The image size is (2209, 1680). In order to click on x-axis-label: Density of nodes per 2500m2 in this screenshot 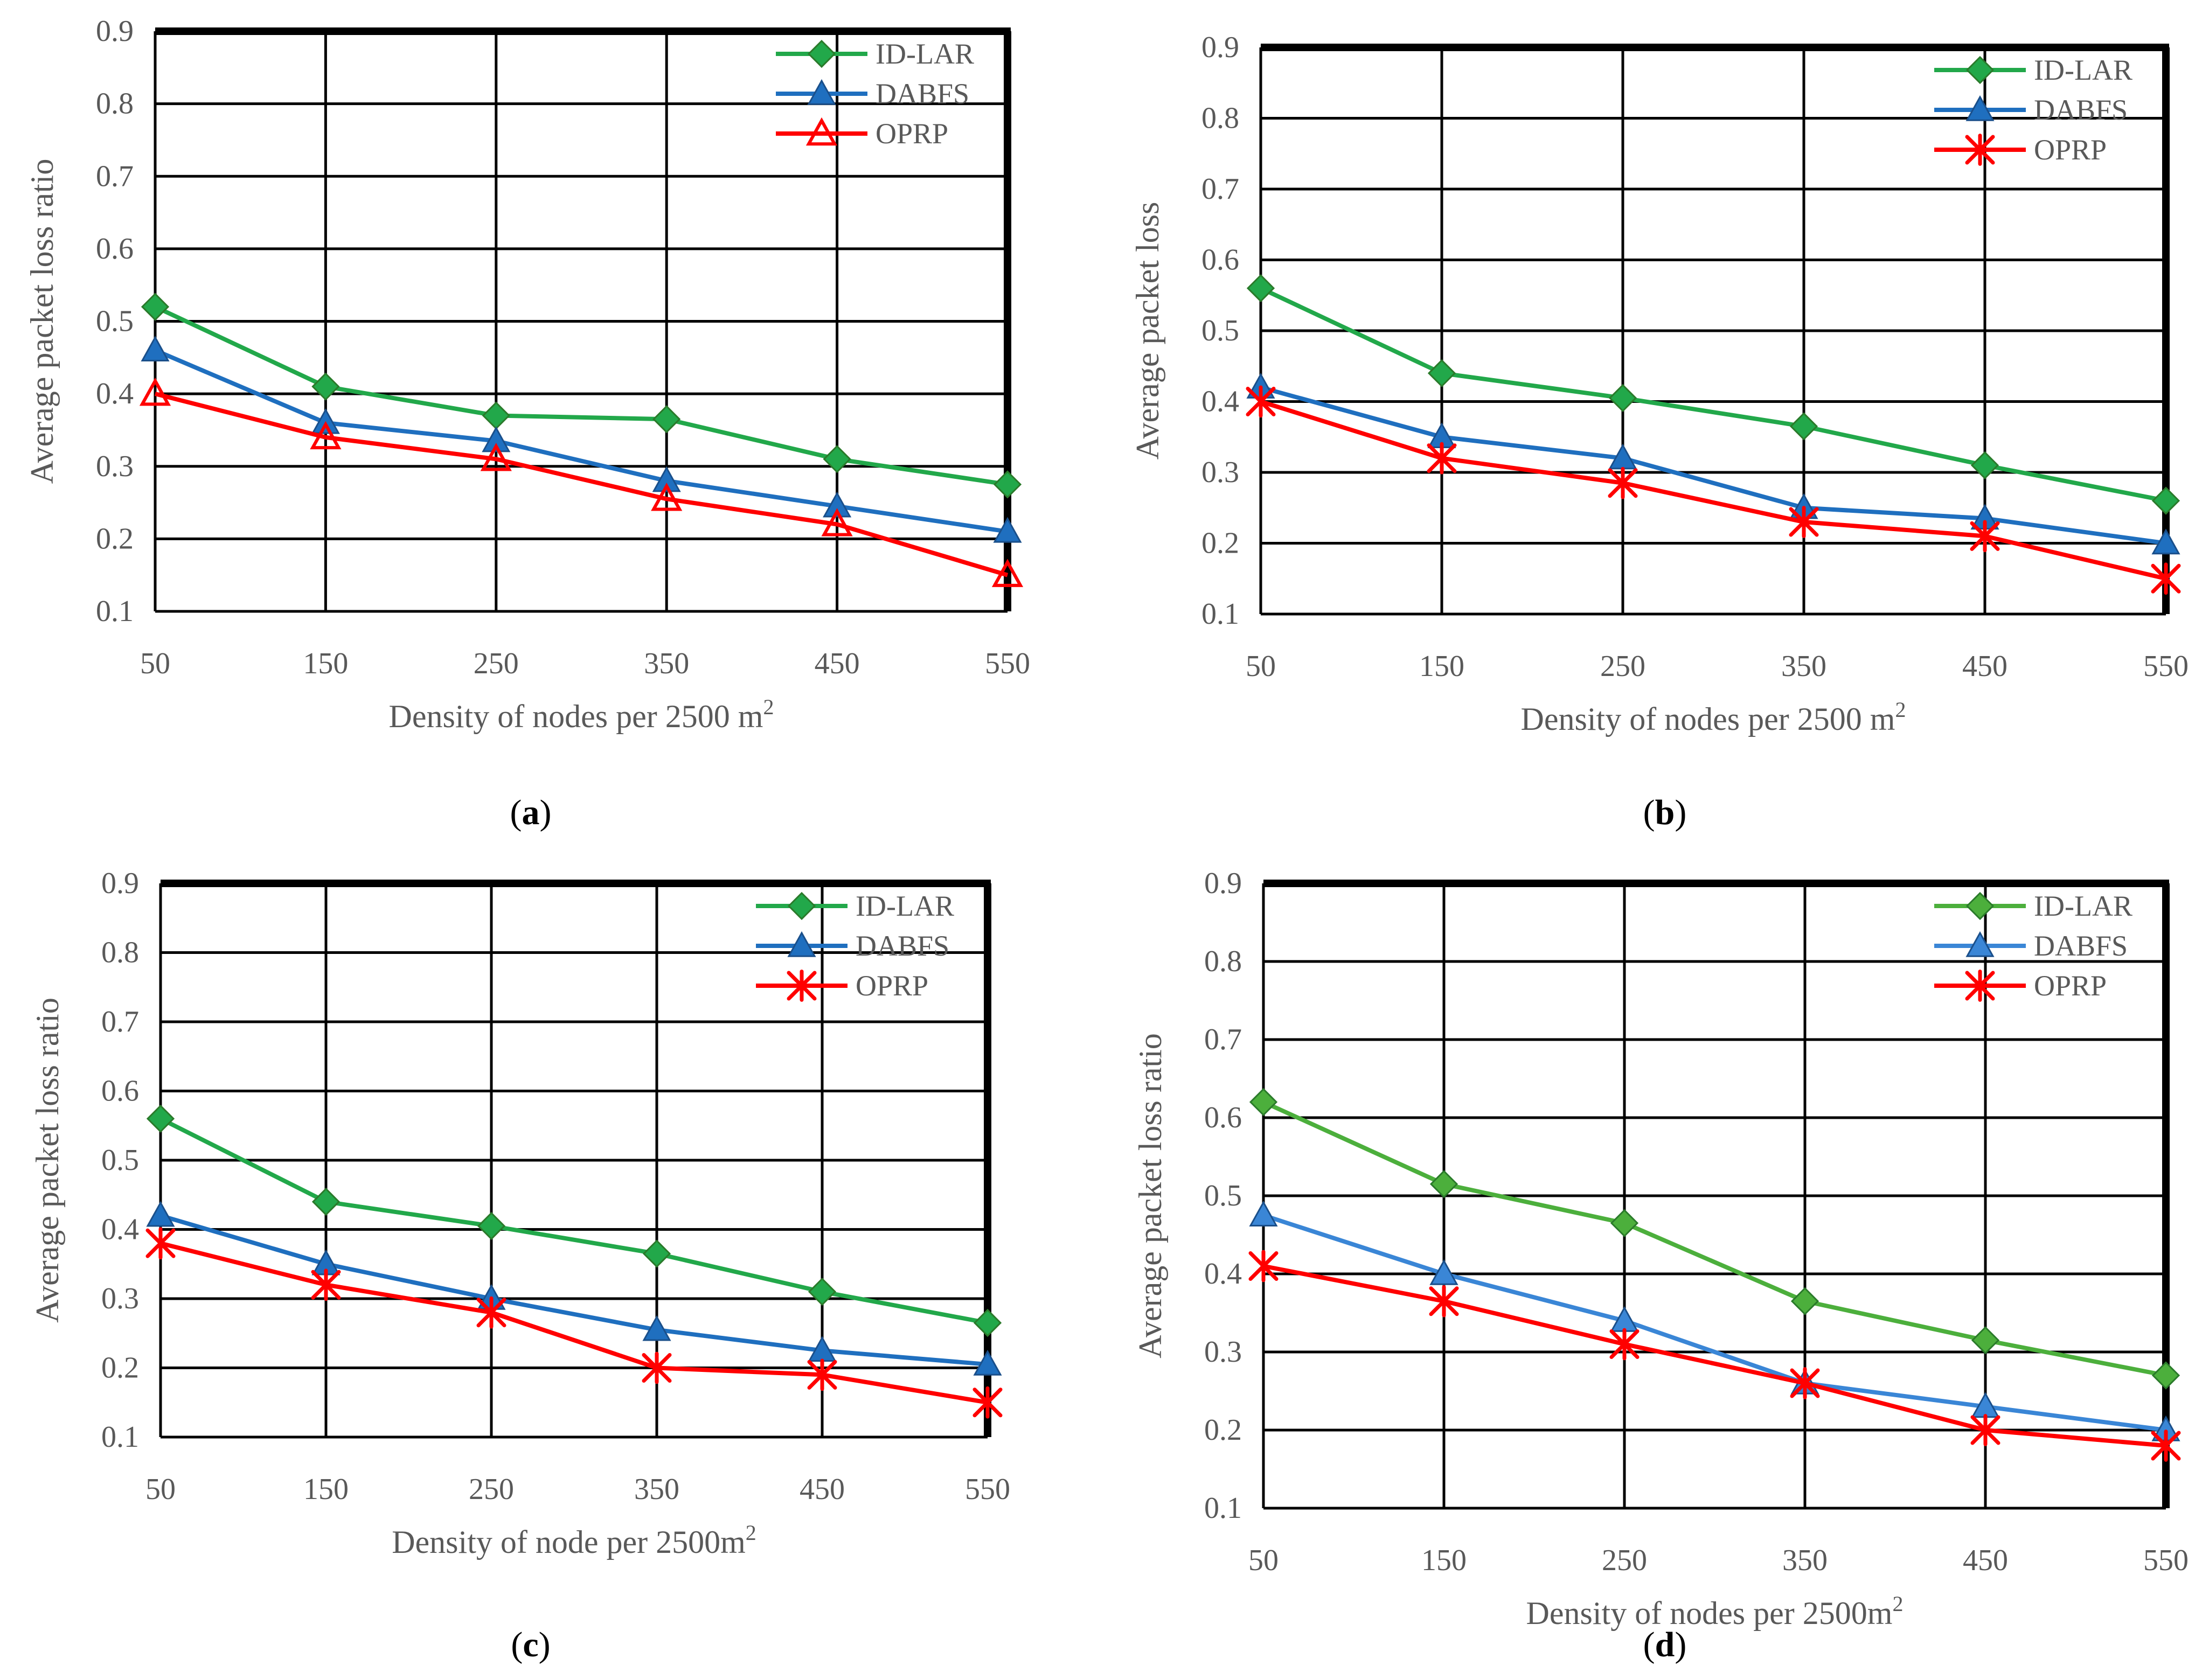, I will do `click(1715, 1612)`.